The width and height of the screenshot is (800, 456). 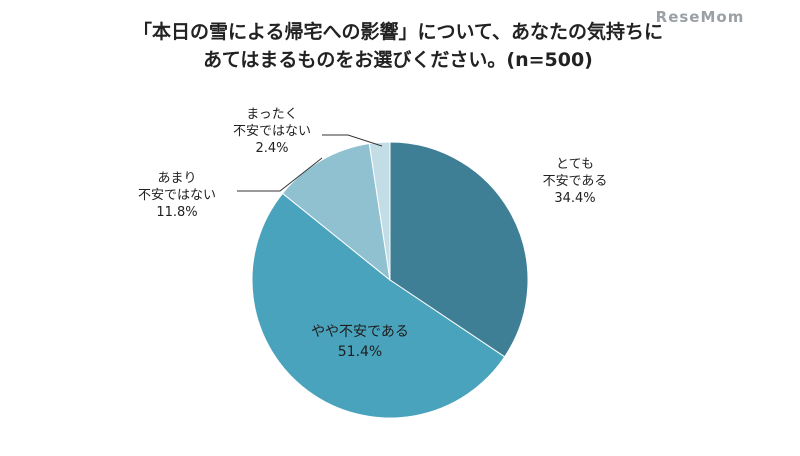 I want to click on slice-value-label-2: 11.8%, so click(x=176, y=212).